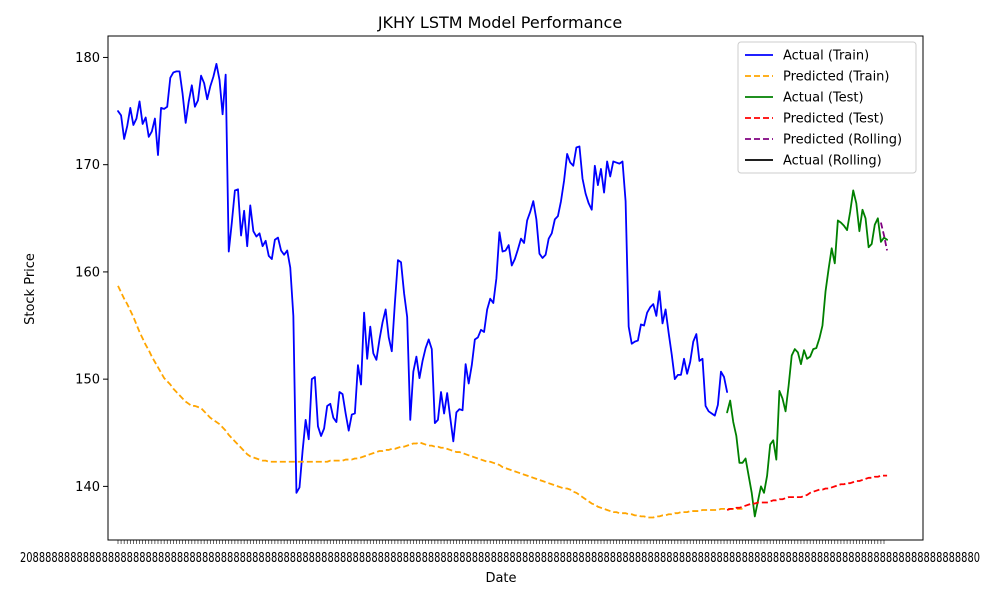 The height and width of the screenshot is (600, 1000). I want to click on series-line-predicted-rolling, so click(884, 236).